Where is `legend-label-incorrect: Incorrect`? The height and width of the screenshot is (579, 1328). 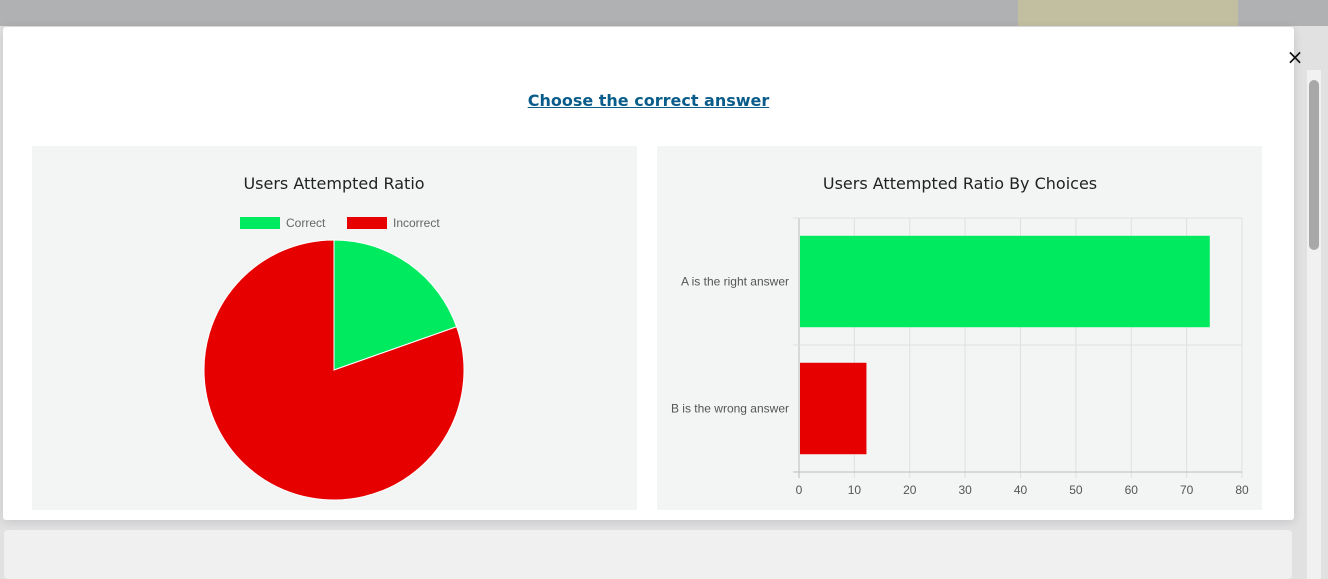
legend-label-incorrect: Incorrect is located at coordinates (416, 223).